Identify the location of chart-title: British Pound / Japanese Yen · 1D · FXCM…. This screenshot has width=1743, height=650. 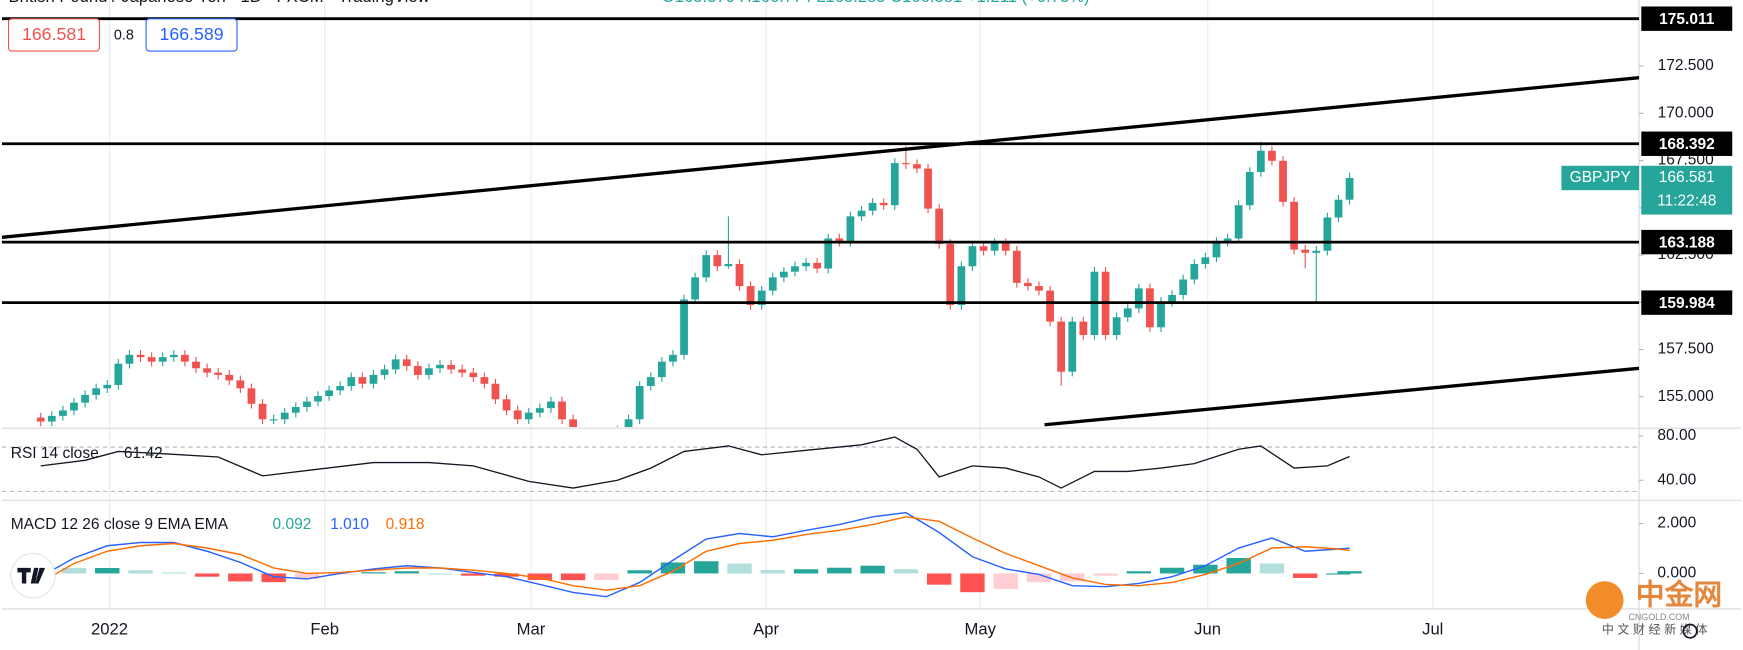
(220, 3).